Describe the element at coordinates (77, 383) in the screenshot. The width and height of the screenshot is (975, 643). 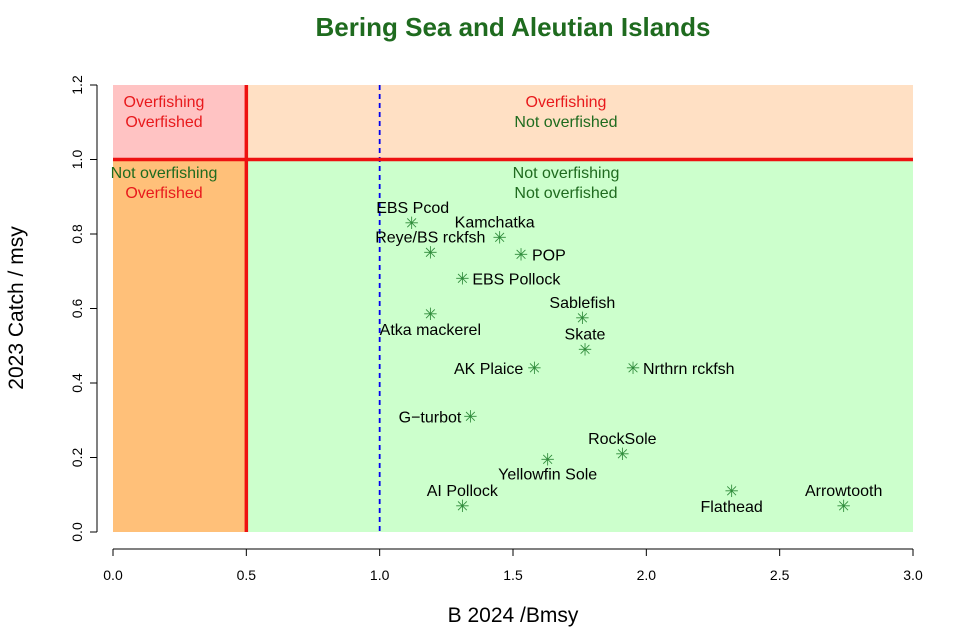
I see `y-tick-label: 0.4` at that location.